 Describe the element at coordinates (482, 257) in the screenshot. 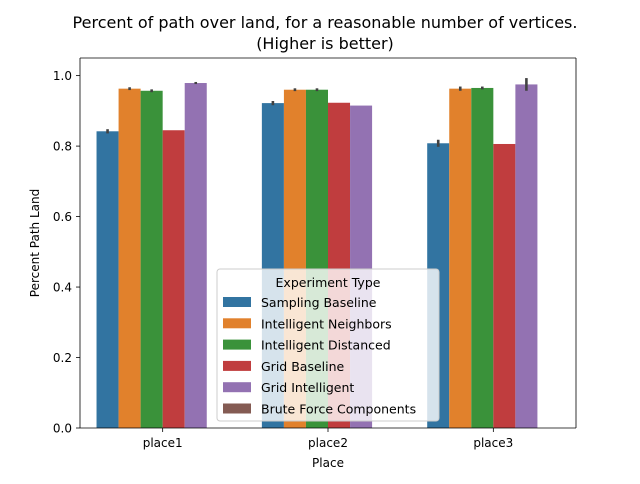

I see `bar-intelligent-distanced-place3` at that location.